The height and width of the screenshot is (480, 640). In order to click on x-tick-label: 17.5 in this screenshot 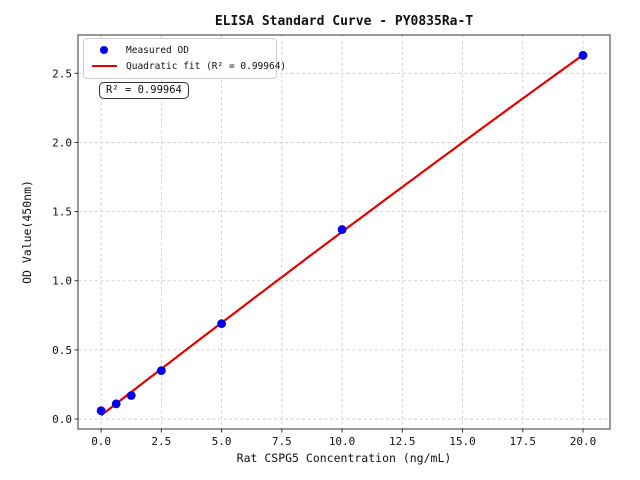, I will do `click(523, 441)`.